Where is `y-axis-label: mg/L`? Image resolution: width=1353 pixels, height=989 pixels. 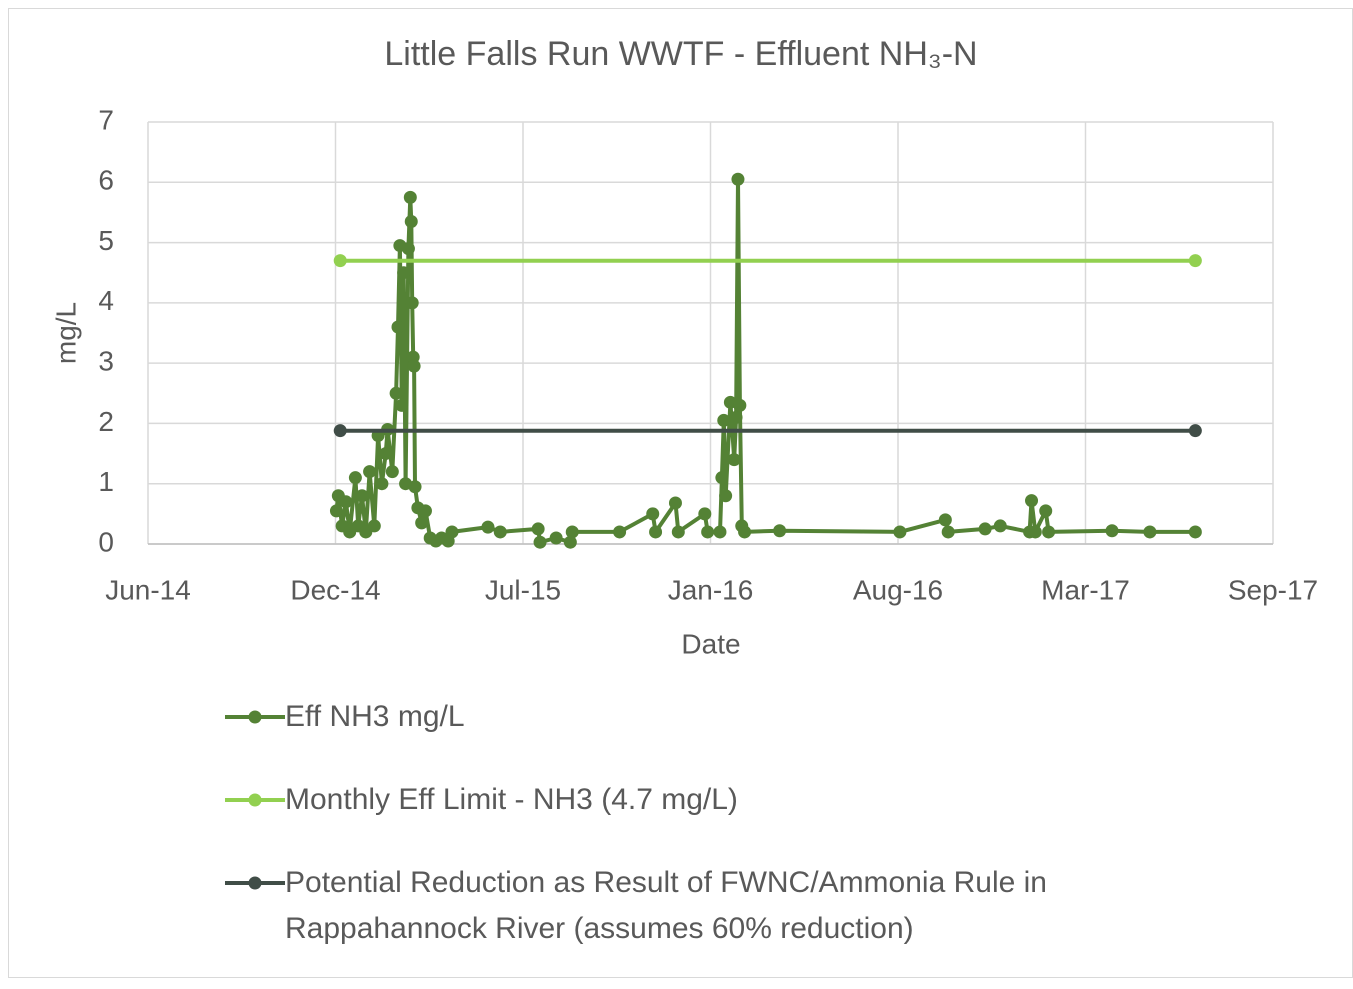 y-axis-label: mg/L is located at coordinates (65, 333).